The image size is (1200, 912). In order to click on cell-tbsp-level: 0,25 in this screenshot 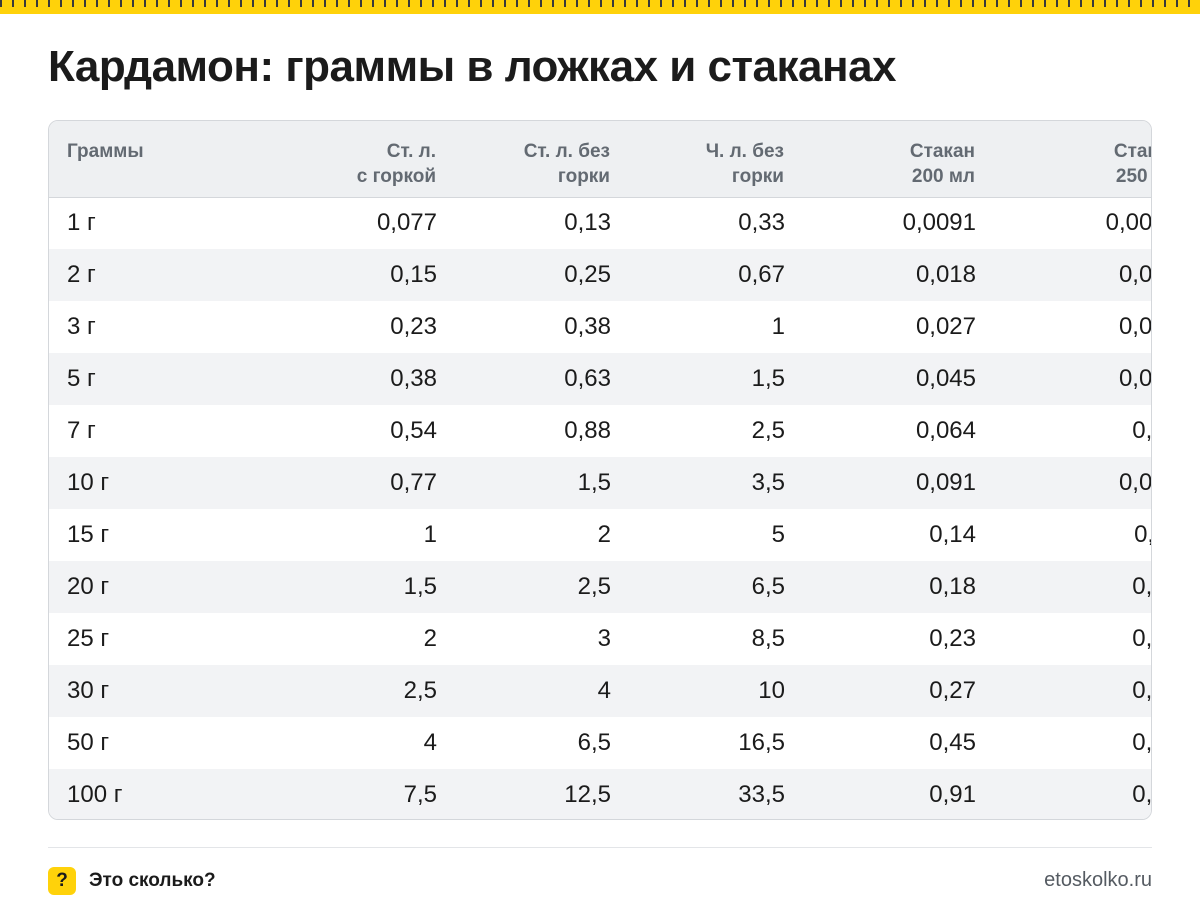, I will do `click(587, 274)`.